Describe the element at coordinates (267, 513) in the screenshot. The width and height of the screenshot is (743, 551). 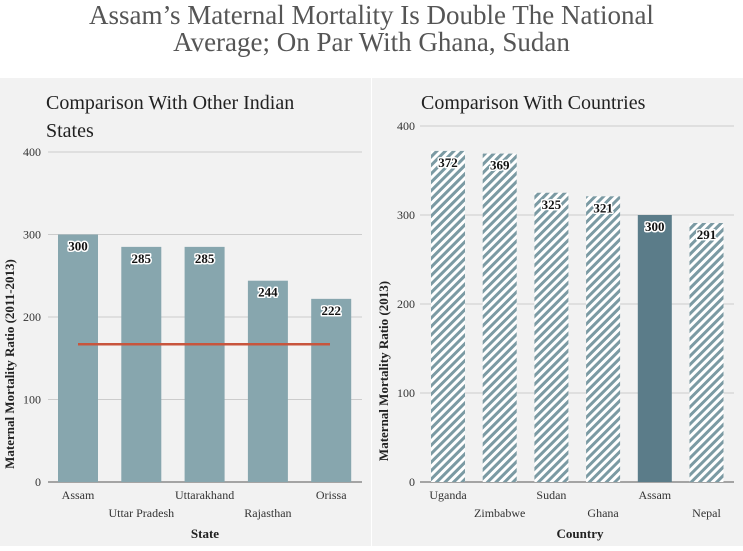
I see `states-category-label: Rajasthan` at that location.